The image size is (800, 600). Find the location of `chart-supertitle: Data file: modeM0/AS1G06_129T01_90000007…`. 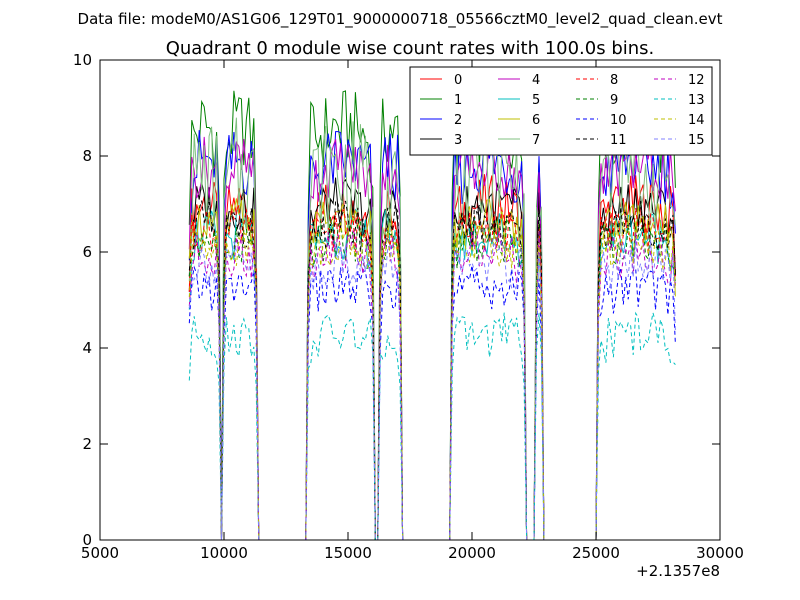

chart-supertitle: Data file: modeM0/AS1G06_129T01_90000007… is located at coordinates (400, 19).